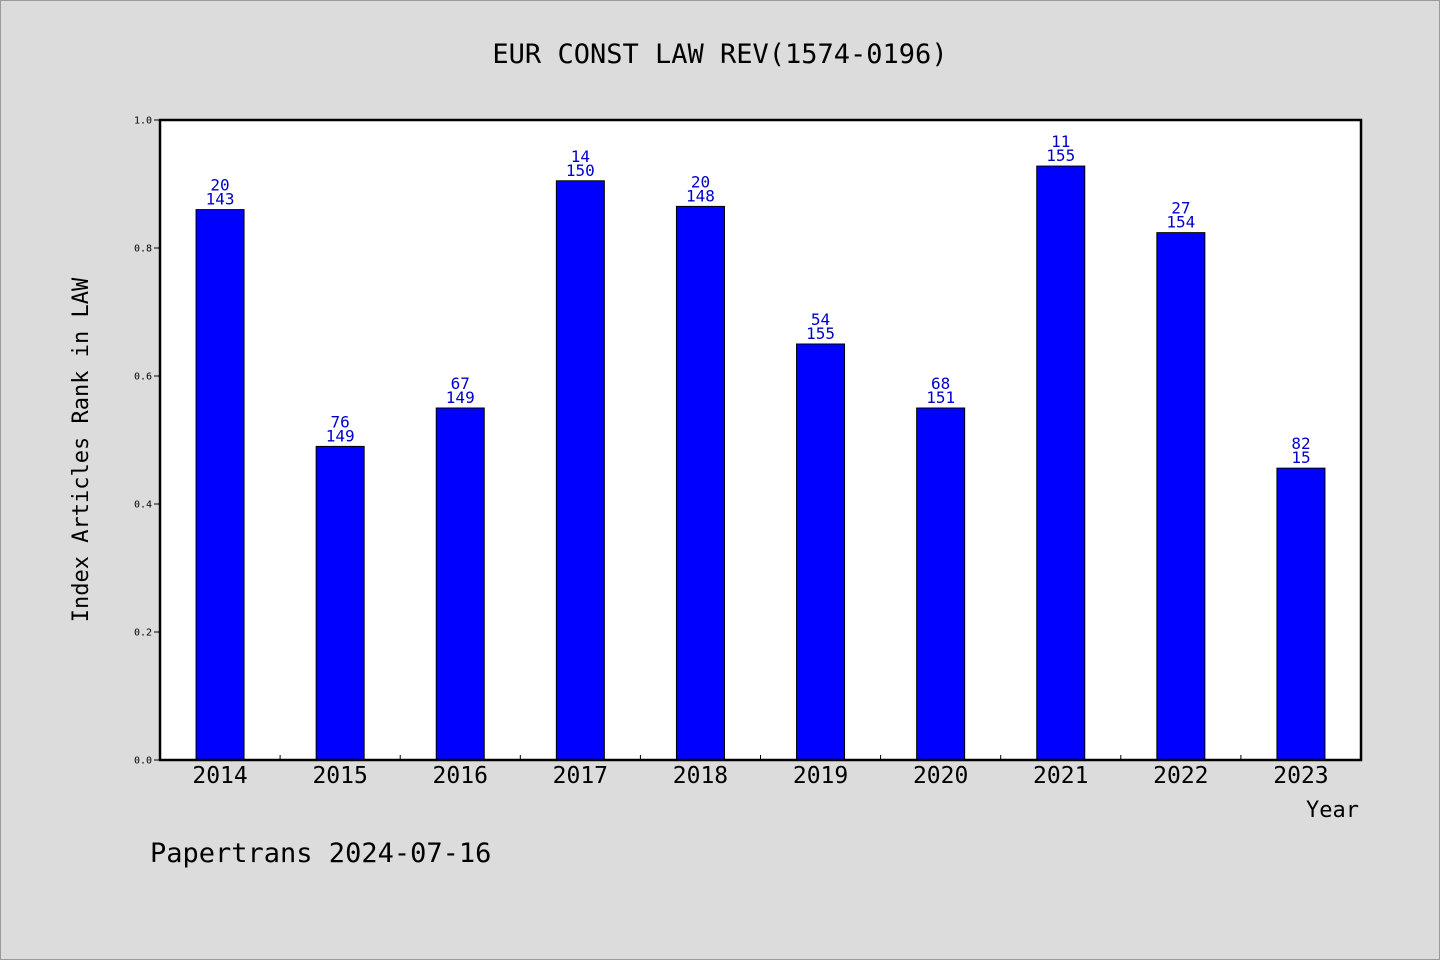  What do you see at coordinates (1181, 496) in the screenshot?
I see `bar-2022` at bounding box center [1181, 496].